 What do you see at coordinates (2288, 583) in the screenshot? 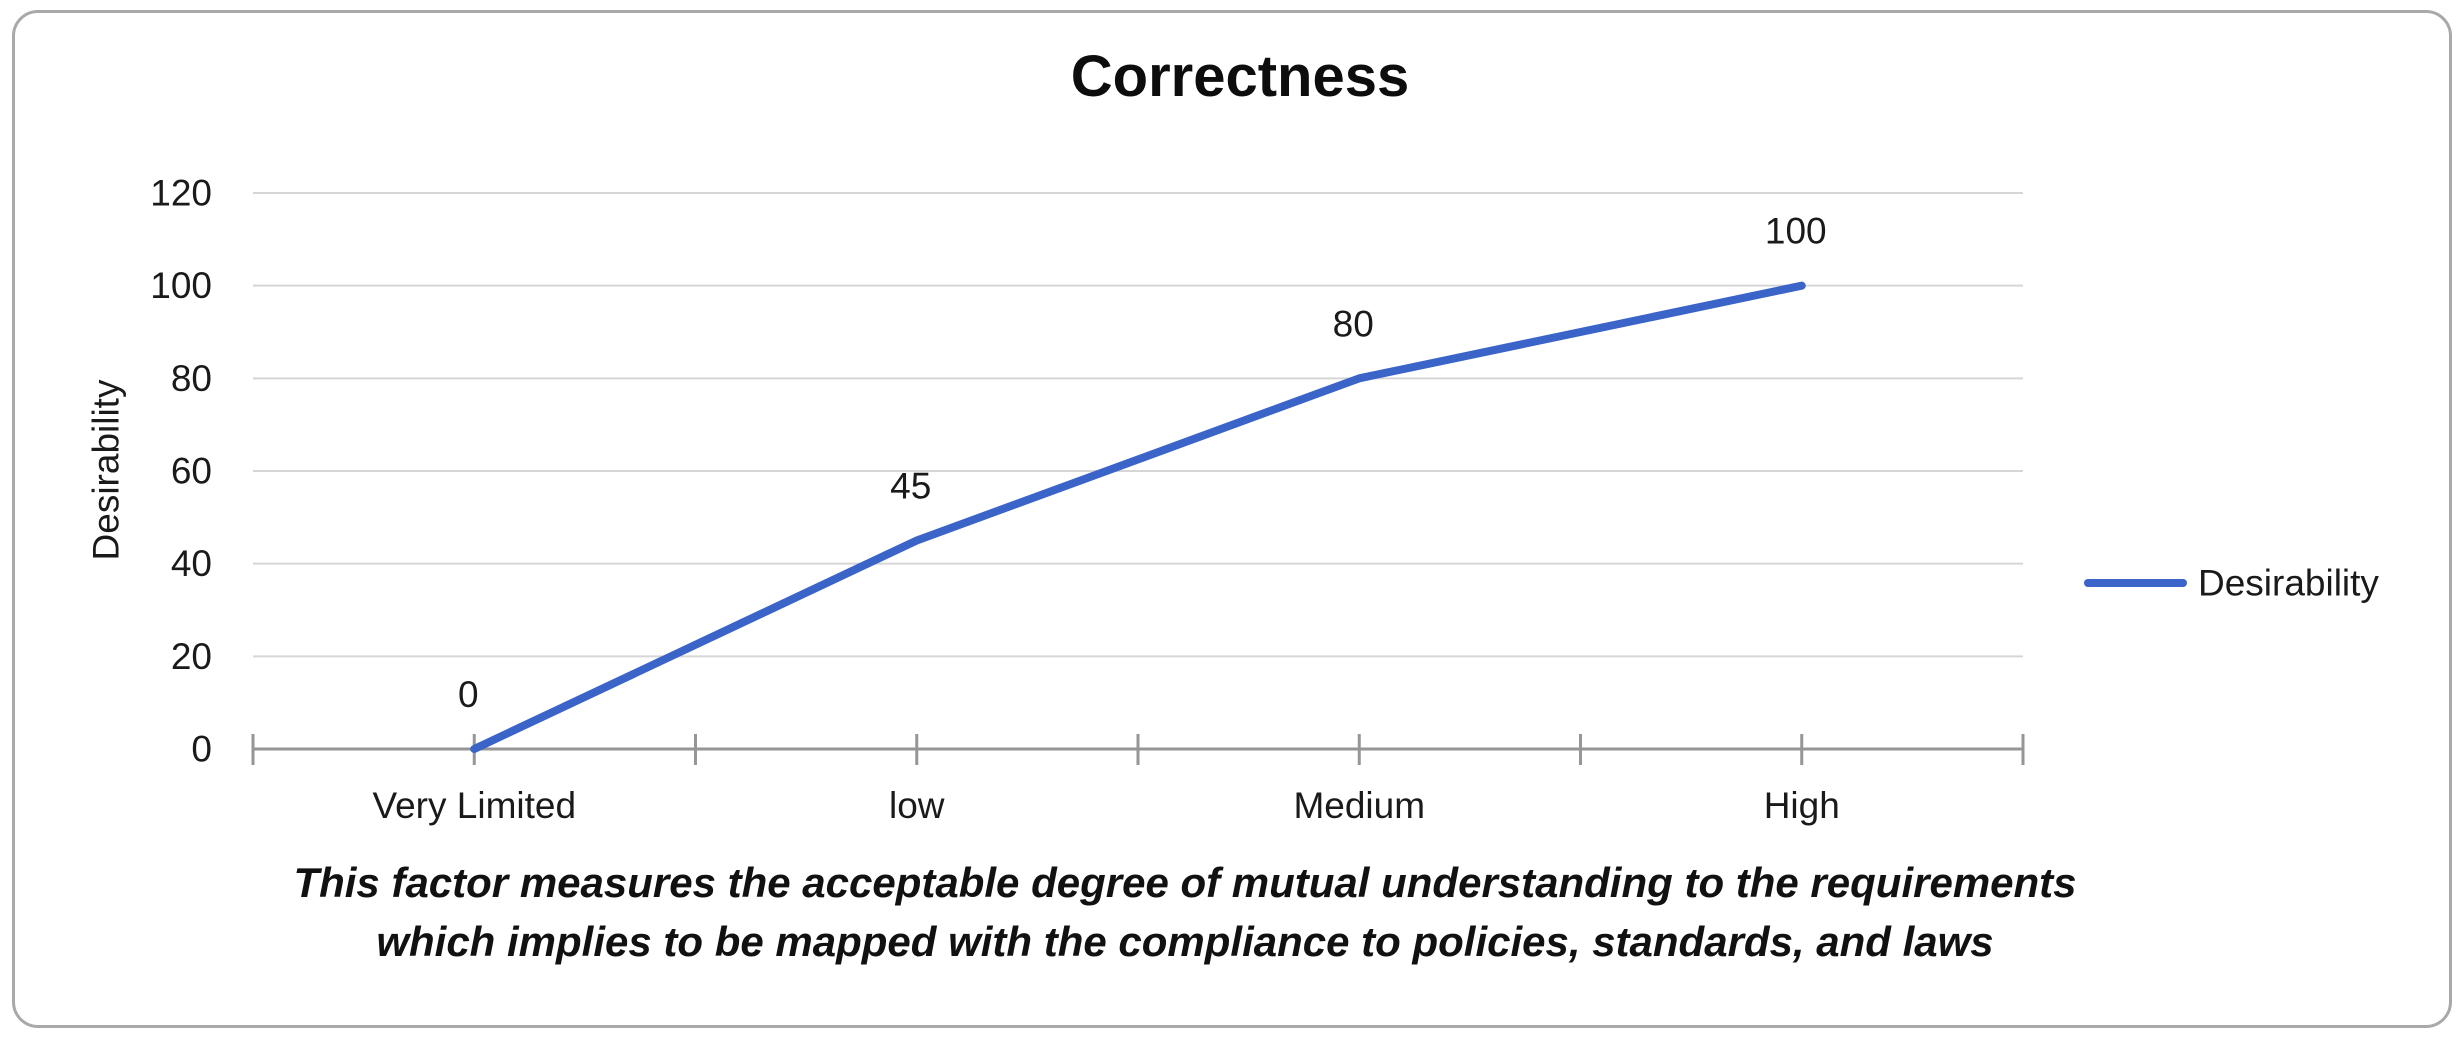
I see `legend-label: Desirability` at bounding box center [2288, 583].